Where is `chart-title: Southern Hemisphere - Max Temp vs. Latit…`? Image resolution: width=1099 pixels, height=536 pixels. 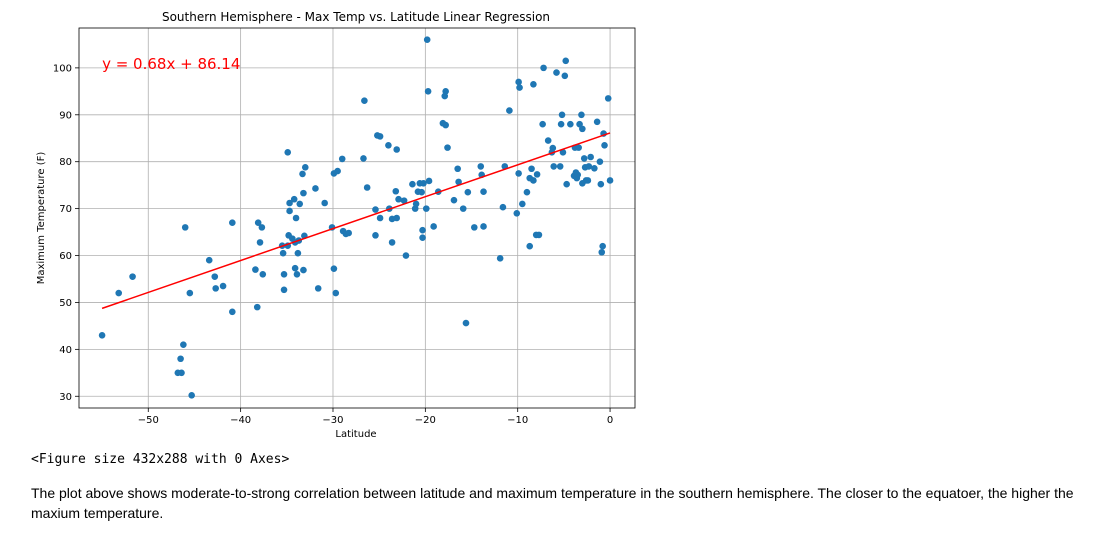 chart-title: Southern Hemisphere - Max Temp vs. Latit… is located at coordinates (356, 17).